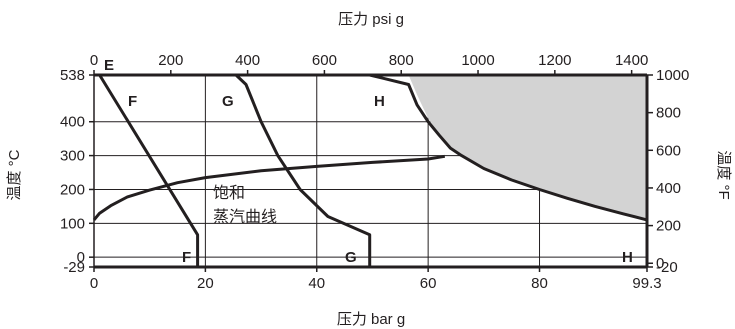  What do you see at coordinates (667, 267) in the screenshot?
I see `right-tick-label: -20` at bounding box center [667, 267].